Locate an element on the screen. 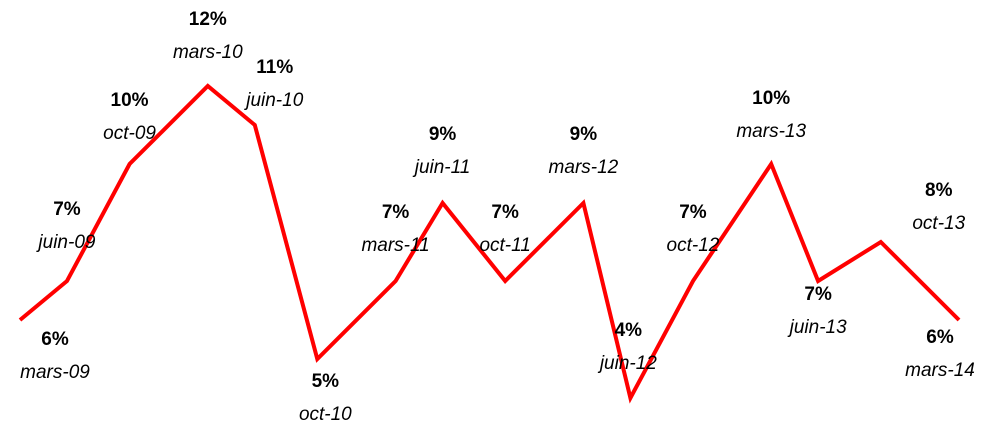 This screenshot has height=424, width=986. date-label: mars-13 is located at coordinates (771, 131).